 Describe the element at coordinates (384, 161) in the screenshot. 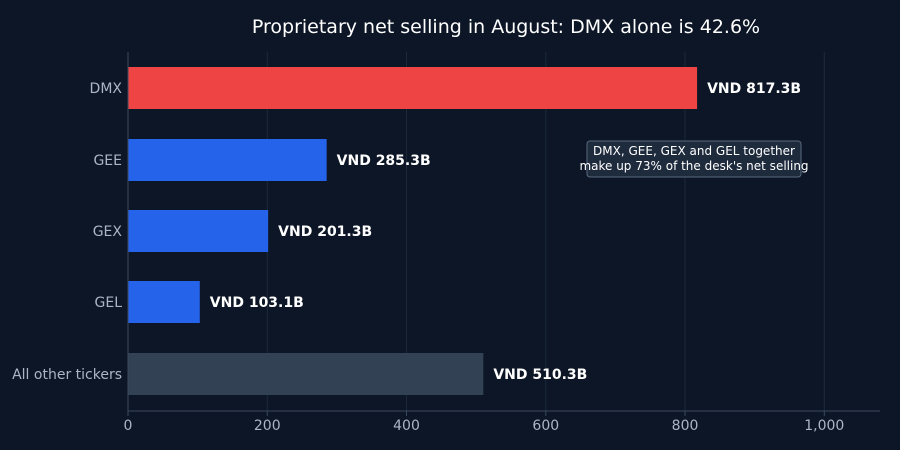

I see `data-label-gee: VND 285.3B` at that location.